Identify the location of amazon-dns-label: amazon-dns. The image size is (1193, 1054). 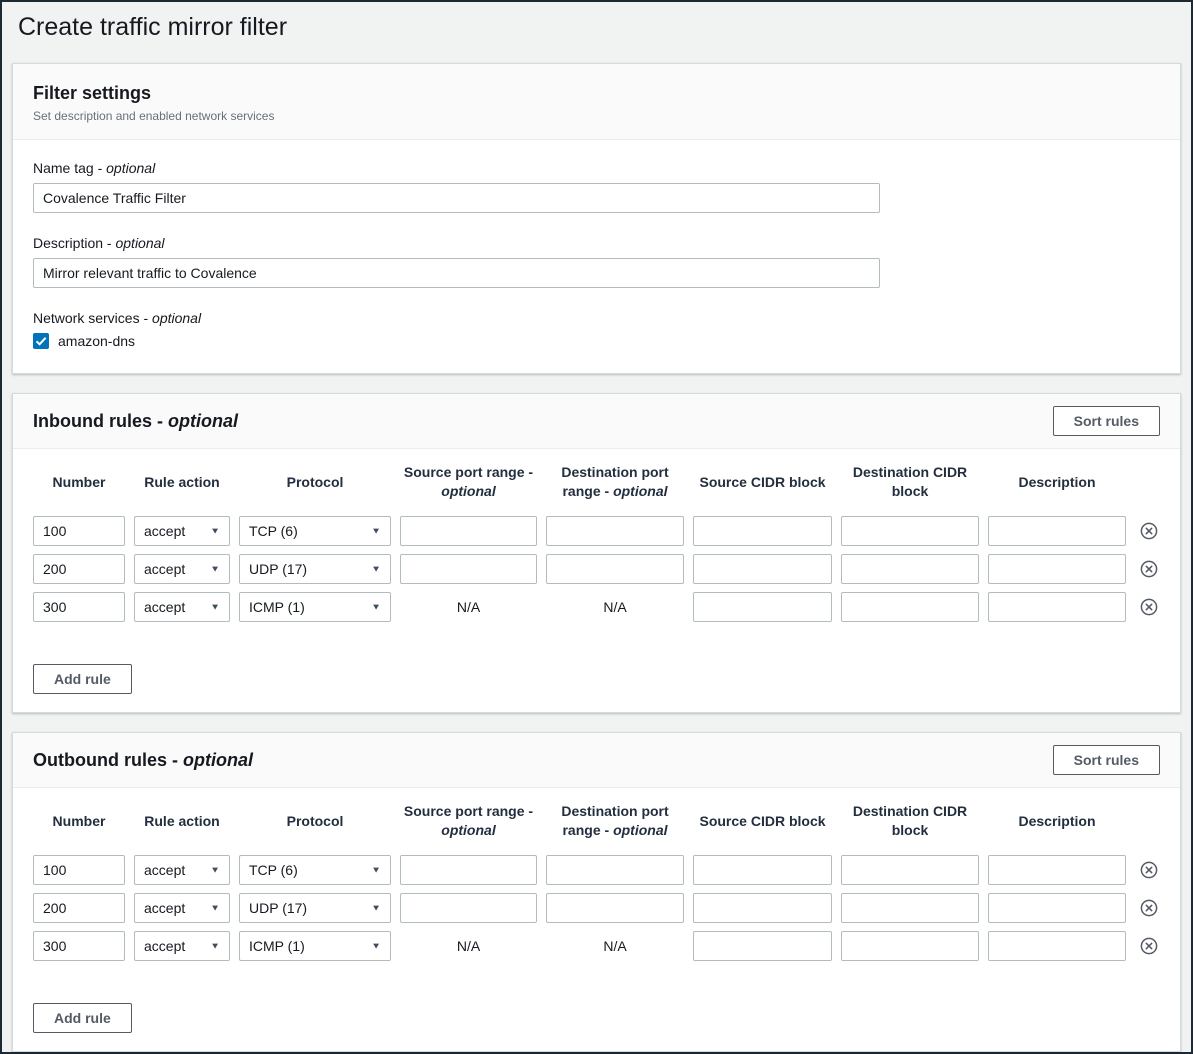
(97, 341).